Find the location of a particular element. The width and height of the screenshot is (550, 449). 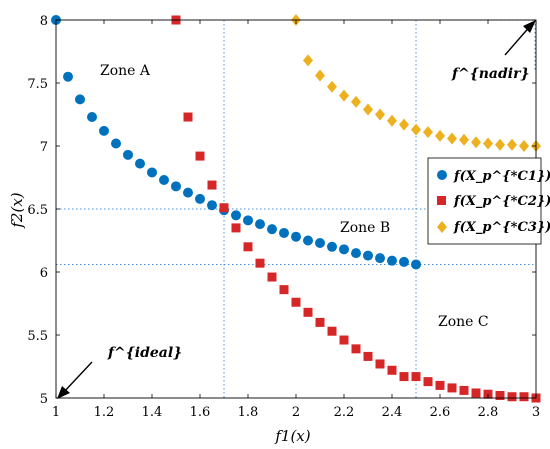

legend-label-c1: f(X_p^{*C1}) is located at coordinates (501, 176).